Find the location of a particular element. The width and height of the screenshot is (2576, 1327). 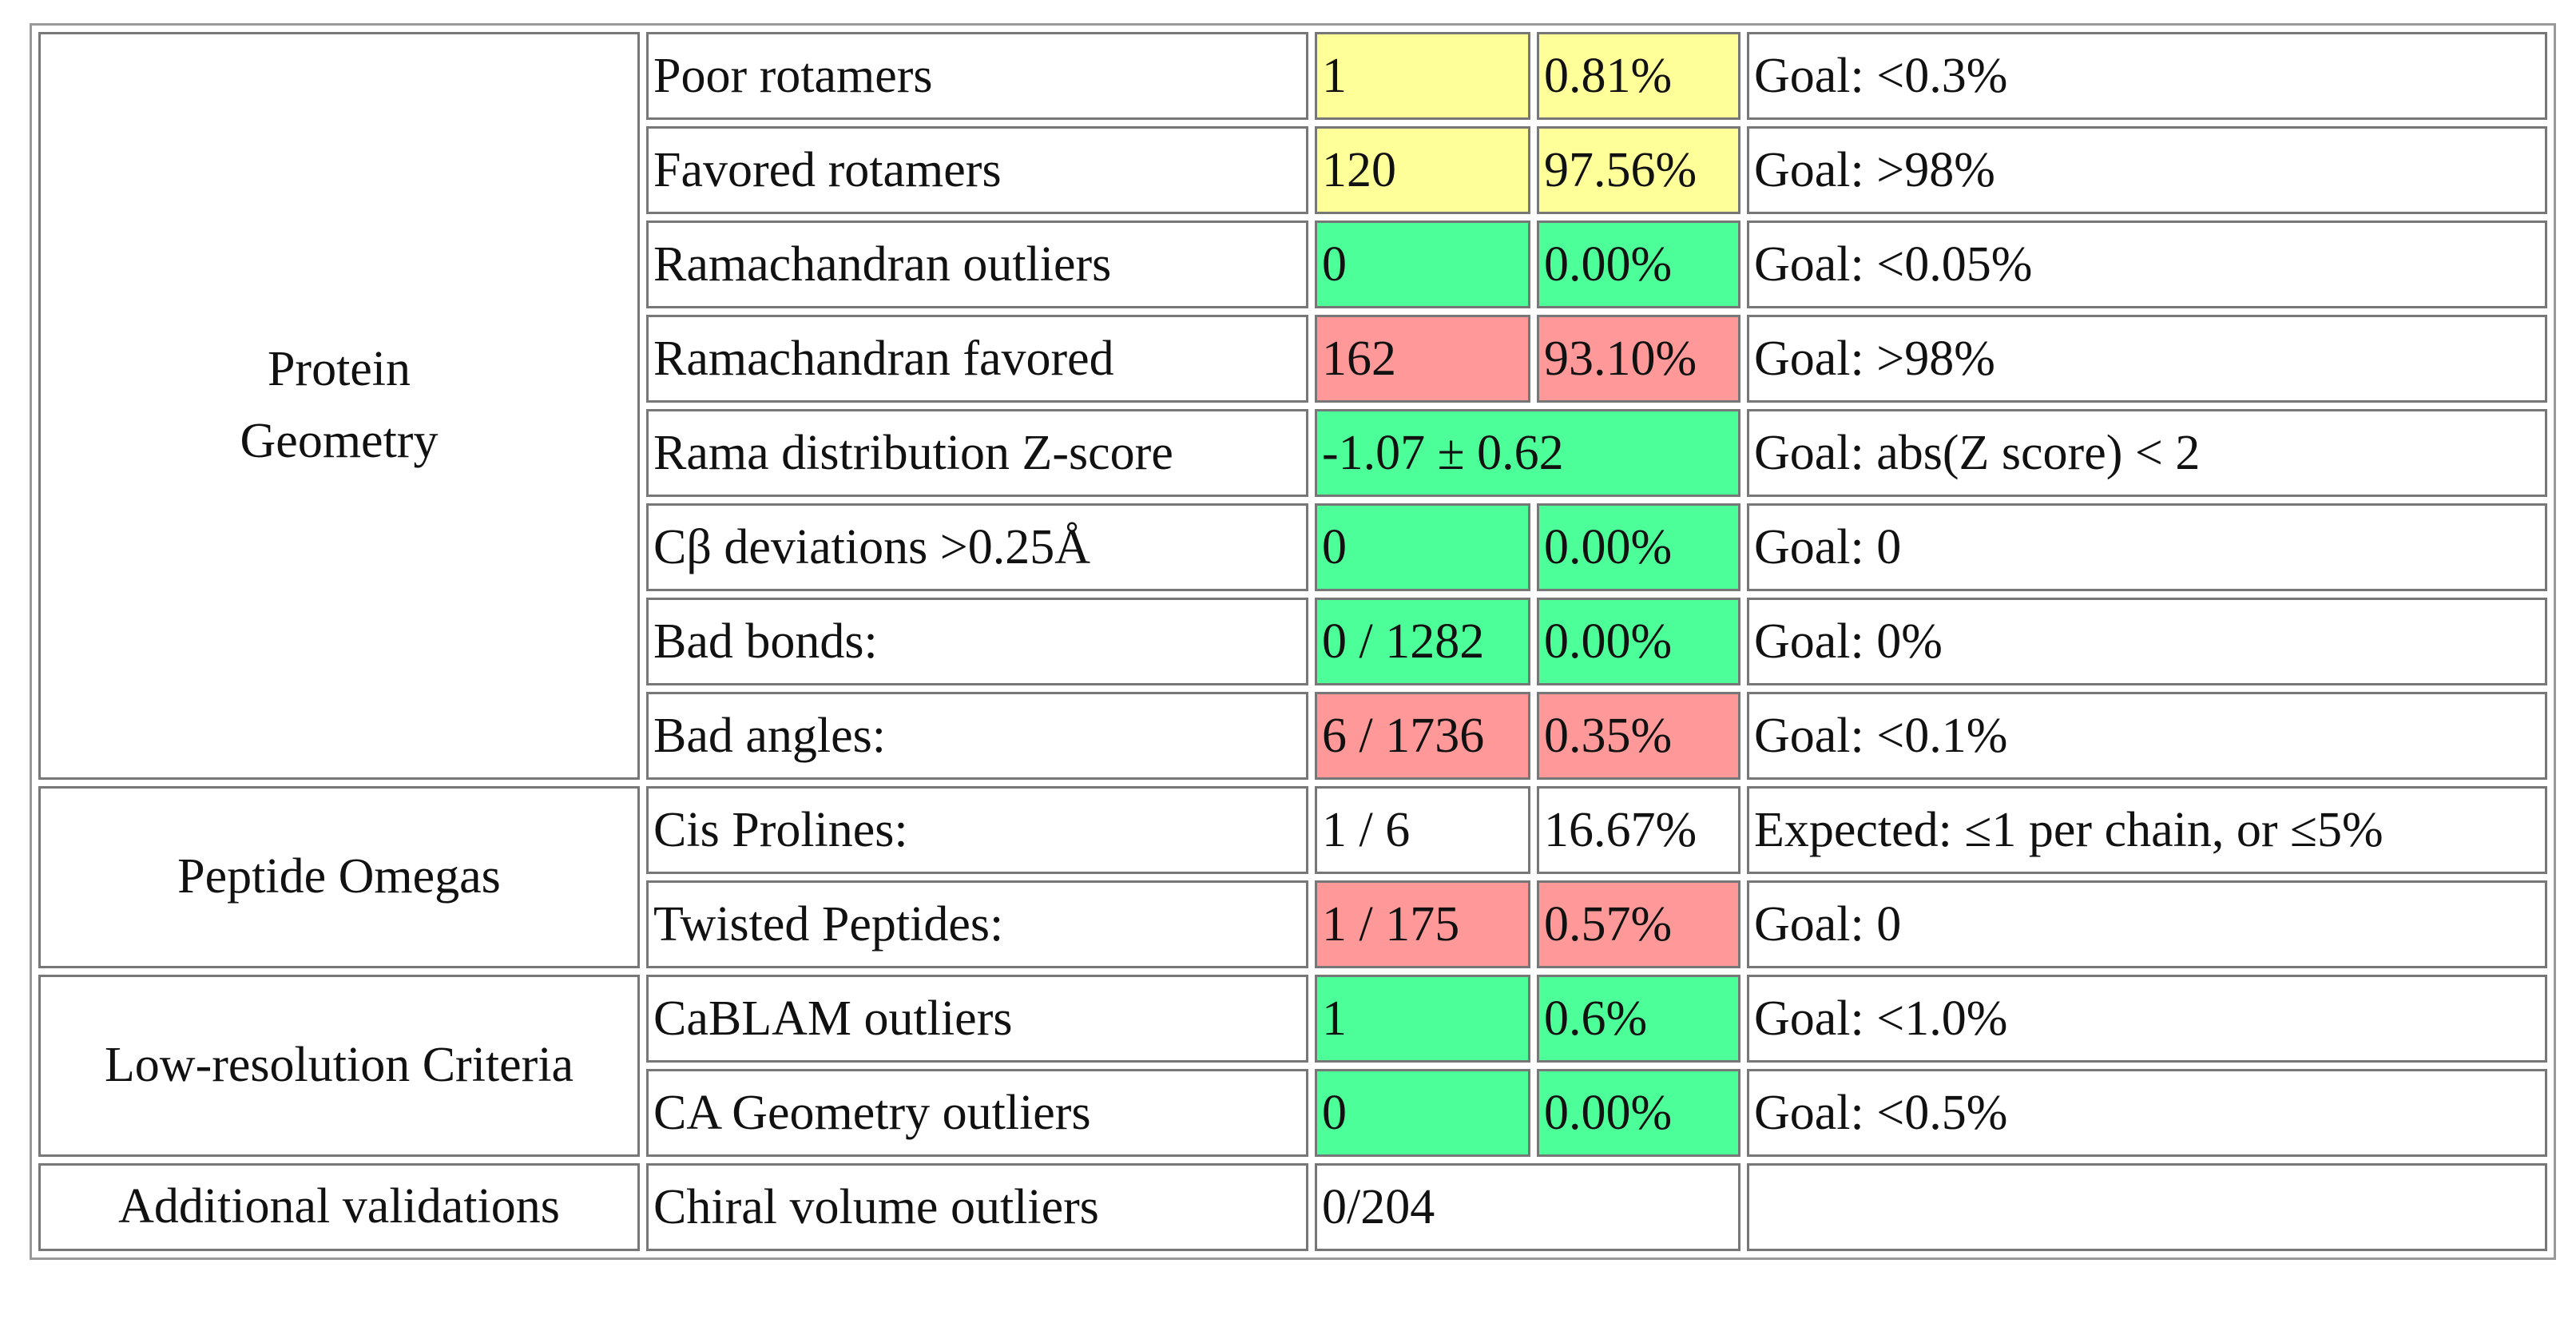

group-label: Low-resolution Criteria is located at coordinates (339, 1066).